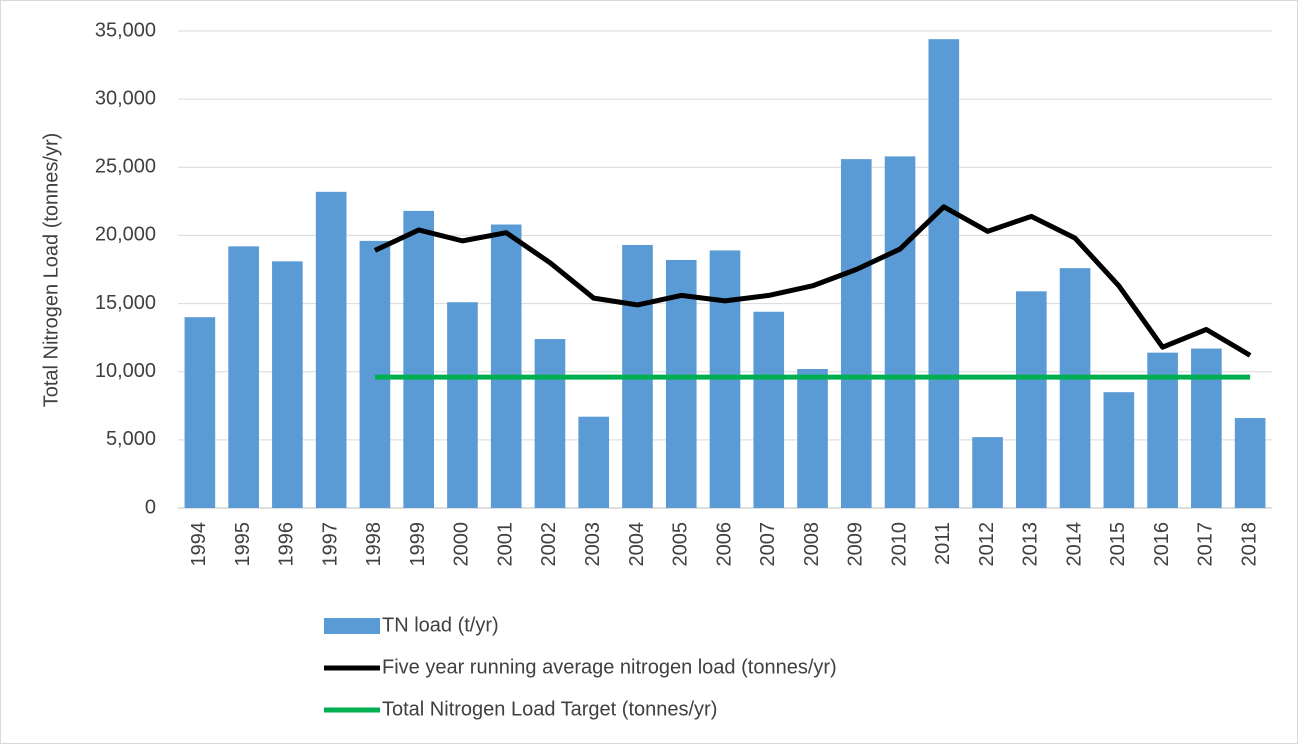  I want to click on y-tick-label: 30,000, so click(125, 98).